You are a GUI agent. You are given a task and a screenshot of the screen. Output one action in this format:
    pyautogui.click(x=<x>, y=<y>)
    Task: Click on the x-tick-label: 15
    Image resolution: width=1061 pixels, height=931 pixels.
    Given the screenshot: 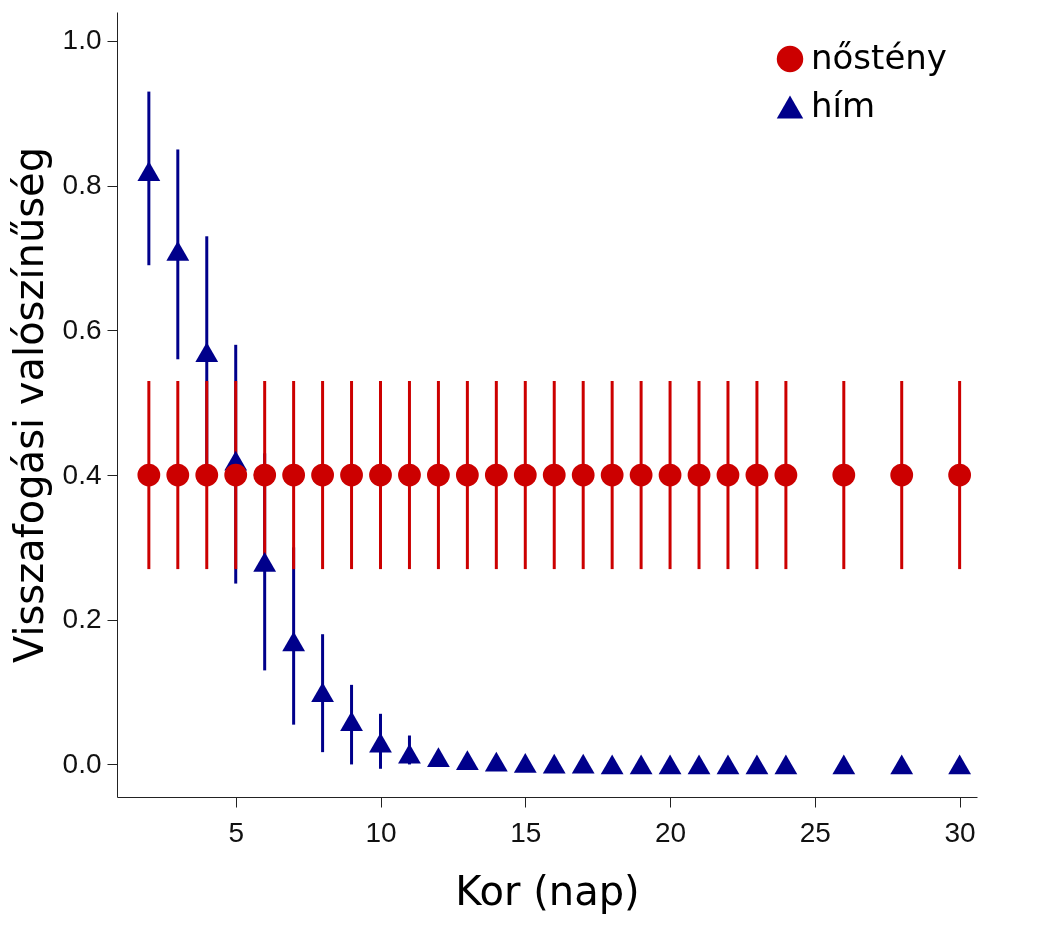 What is the action you would take?
    pyautogui.click(x=526, y=832)
    